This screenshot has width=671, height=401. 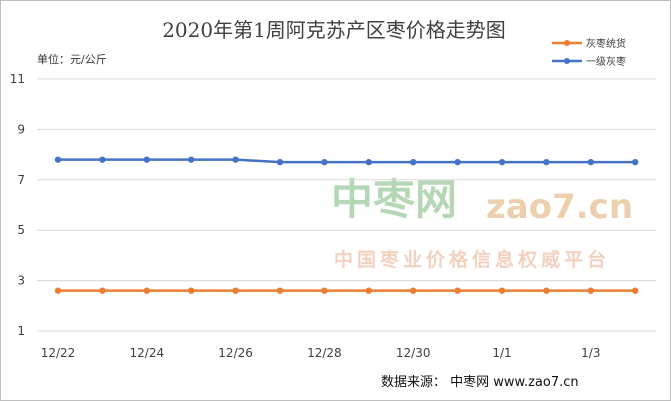 I want to click on y-tick-label: 7, so click(x=21, y=180).